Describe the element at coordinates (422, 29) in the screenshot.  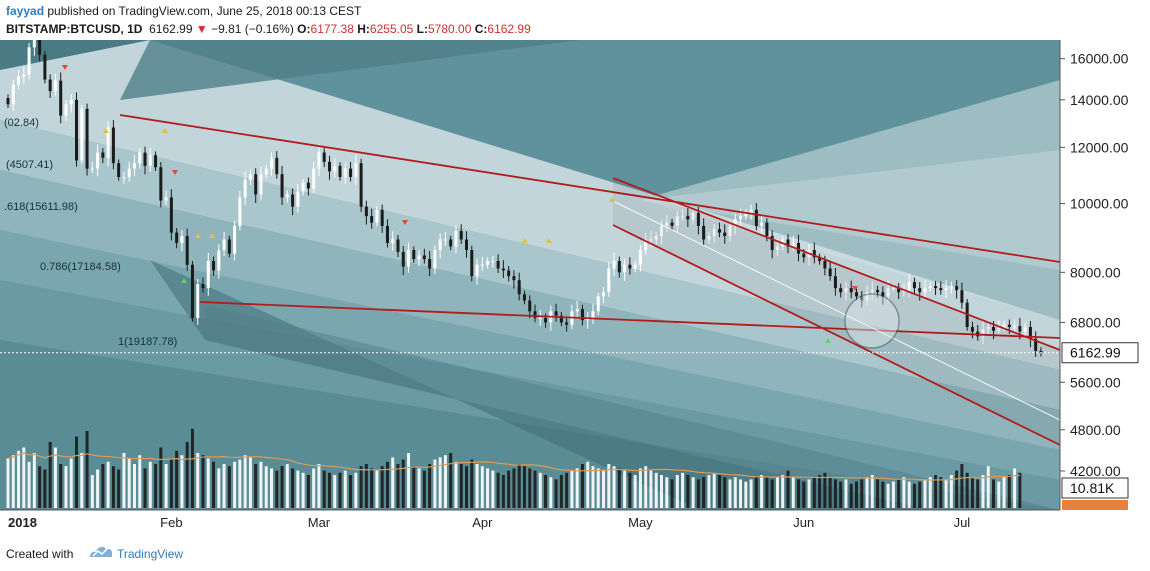
I see `low-label: L:` at that location.